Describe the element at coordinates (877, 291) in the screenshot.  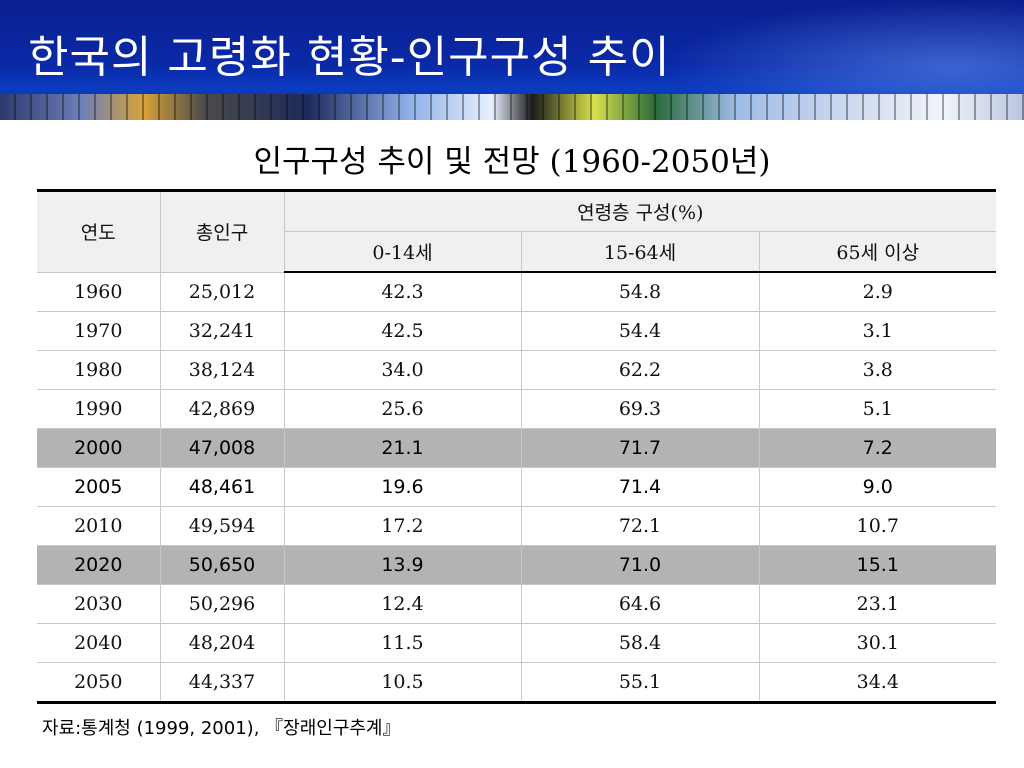
I see `cell-age-65-plus: 2.9` at that location.